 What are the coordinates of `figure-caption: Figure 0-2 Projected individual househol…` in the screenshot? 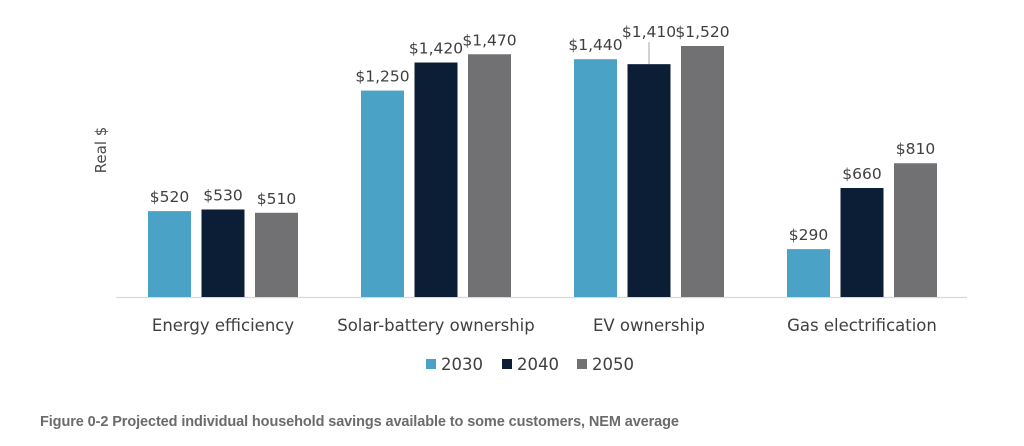 It's located at (359, 422).